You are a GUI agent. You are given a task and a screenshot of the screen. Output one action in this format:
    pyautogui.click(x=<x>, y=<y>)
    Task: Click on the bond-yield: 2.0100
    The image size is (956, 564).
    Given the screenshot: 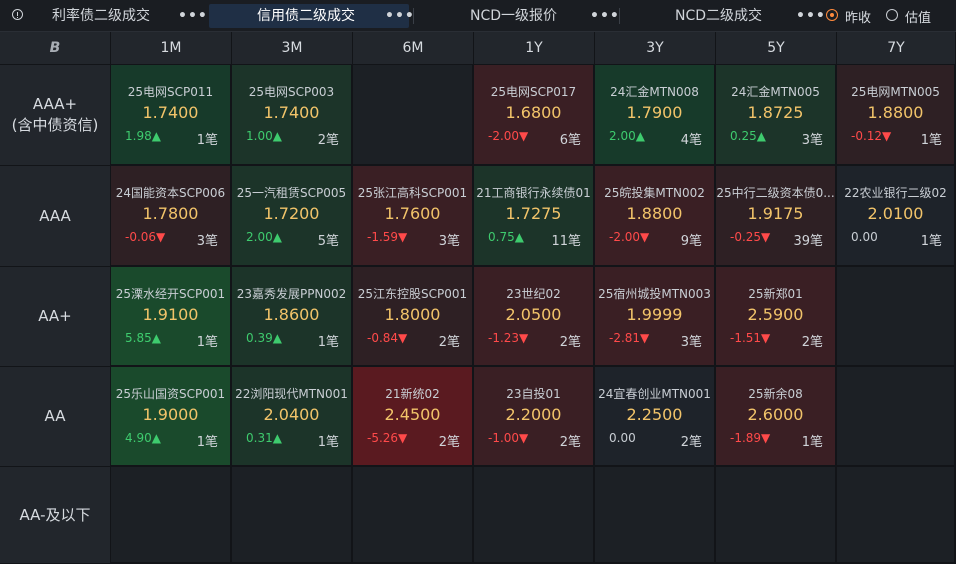 What is the action you would take?
    pyautogui.click(x=895, y=213)
    